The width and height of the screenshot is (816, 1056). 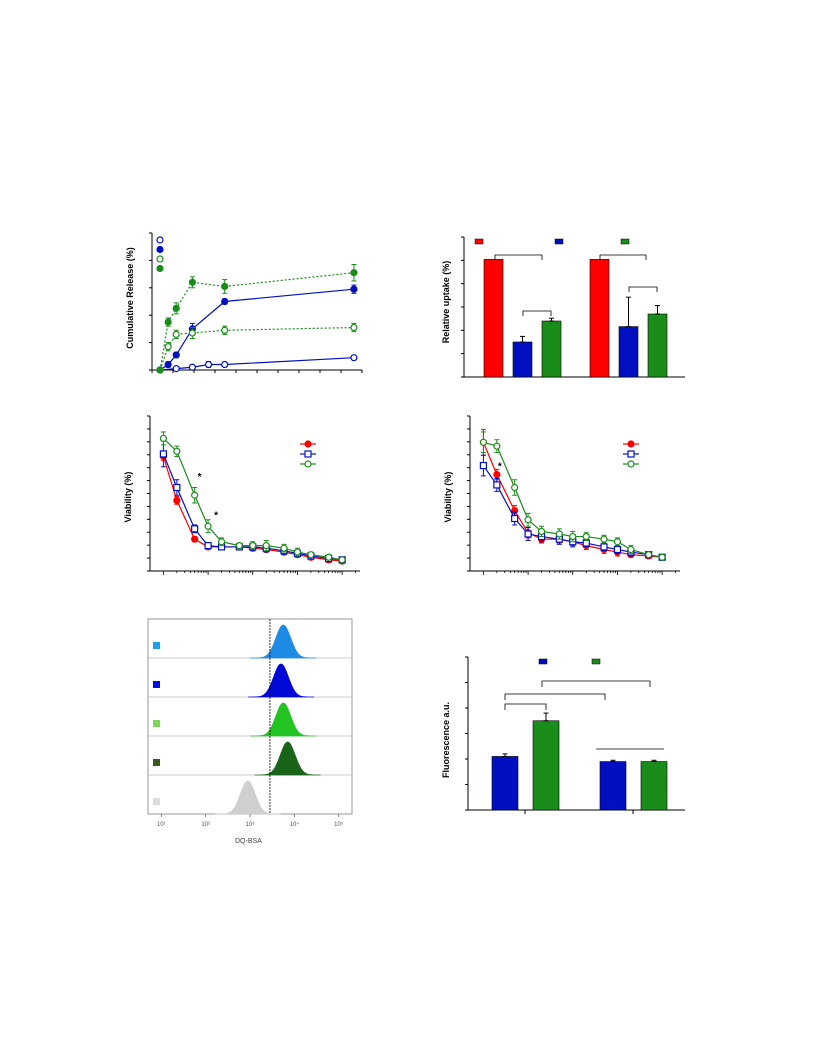 I want to click on viability-2-y-axis-label: Viability (%), so click(x=448, y=497).